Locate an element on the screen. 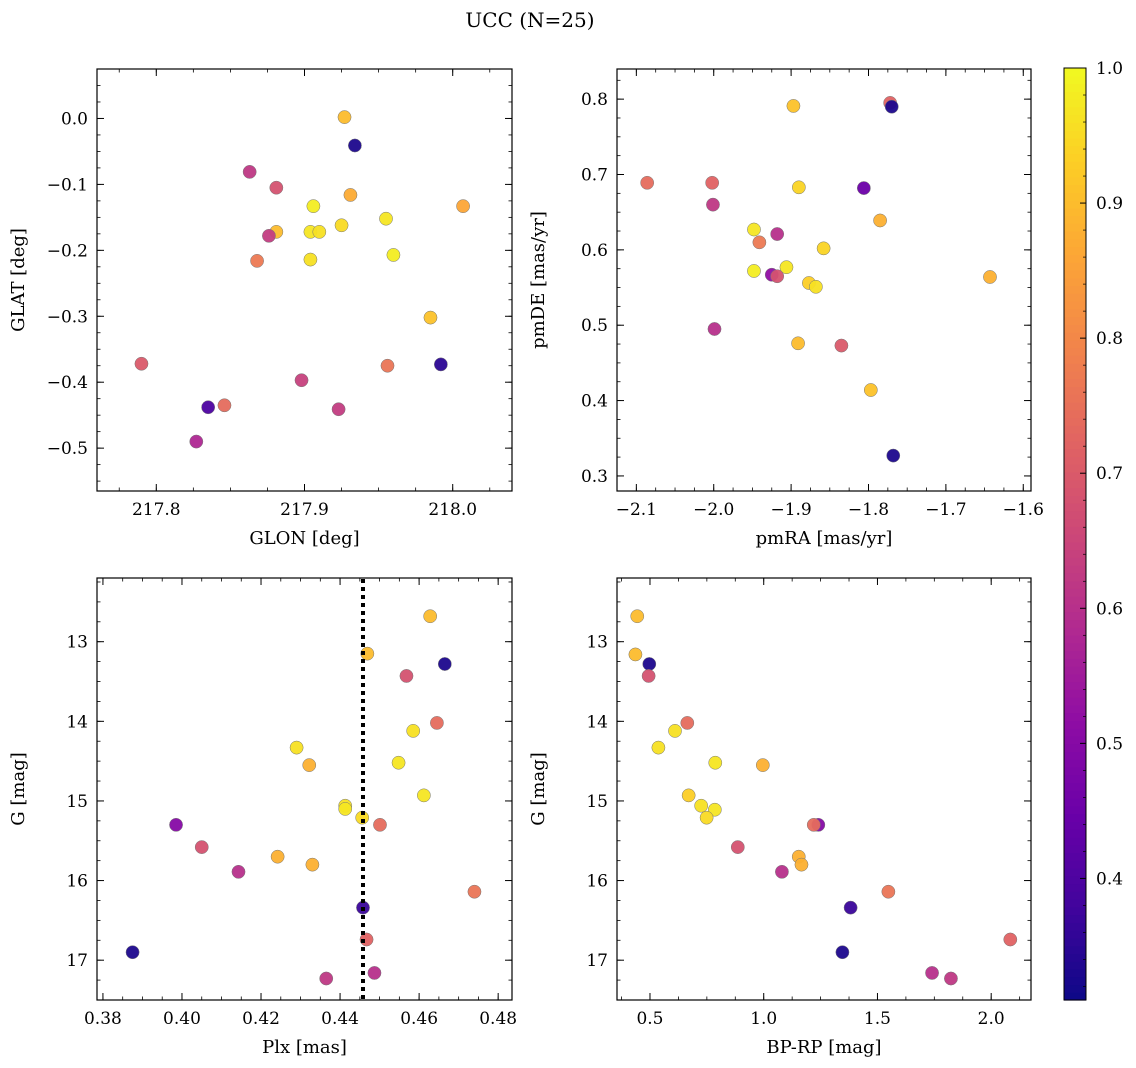  y-tick-label: 0.0 is located at coordinates (74, 119).